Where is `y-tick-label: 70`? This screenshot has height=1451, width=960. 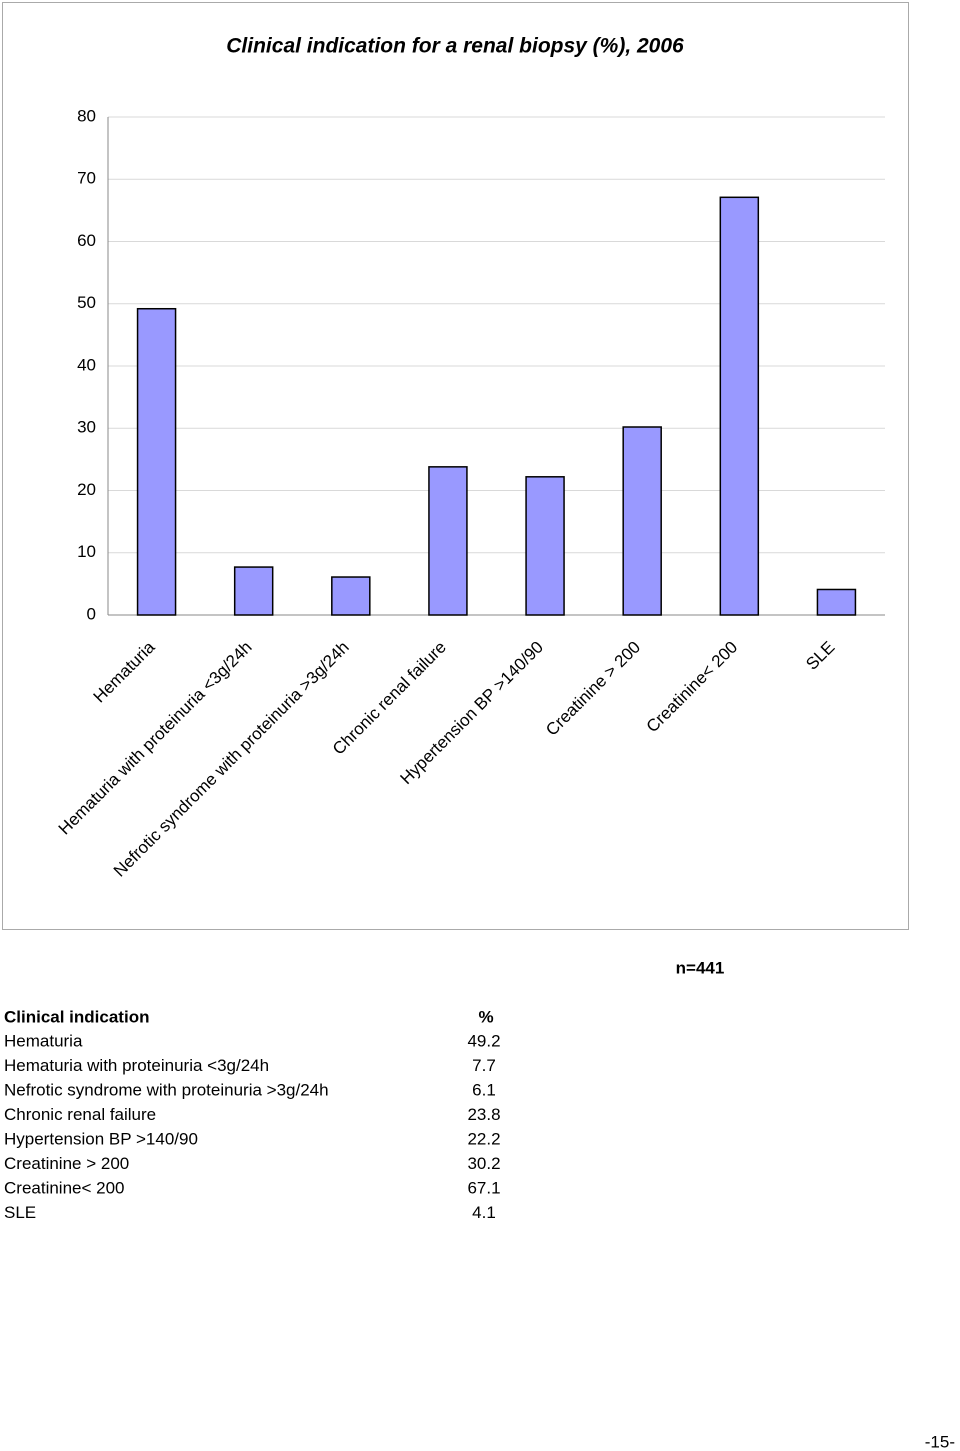 y-tick-label: 70 is located at coordinates (86, 178).